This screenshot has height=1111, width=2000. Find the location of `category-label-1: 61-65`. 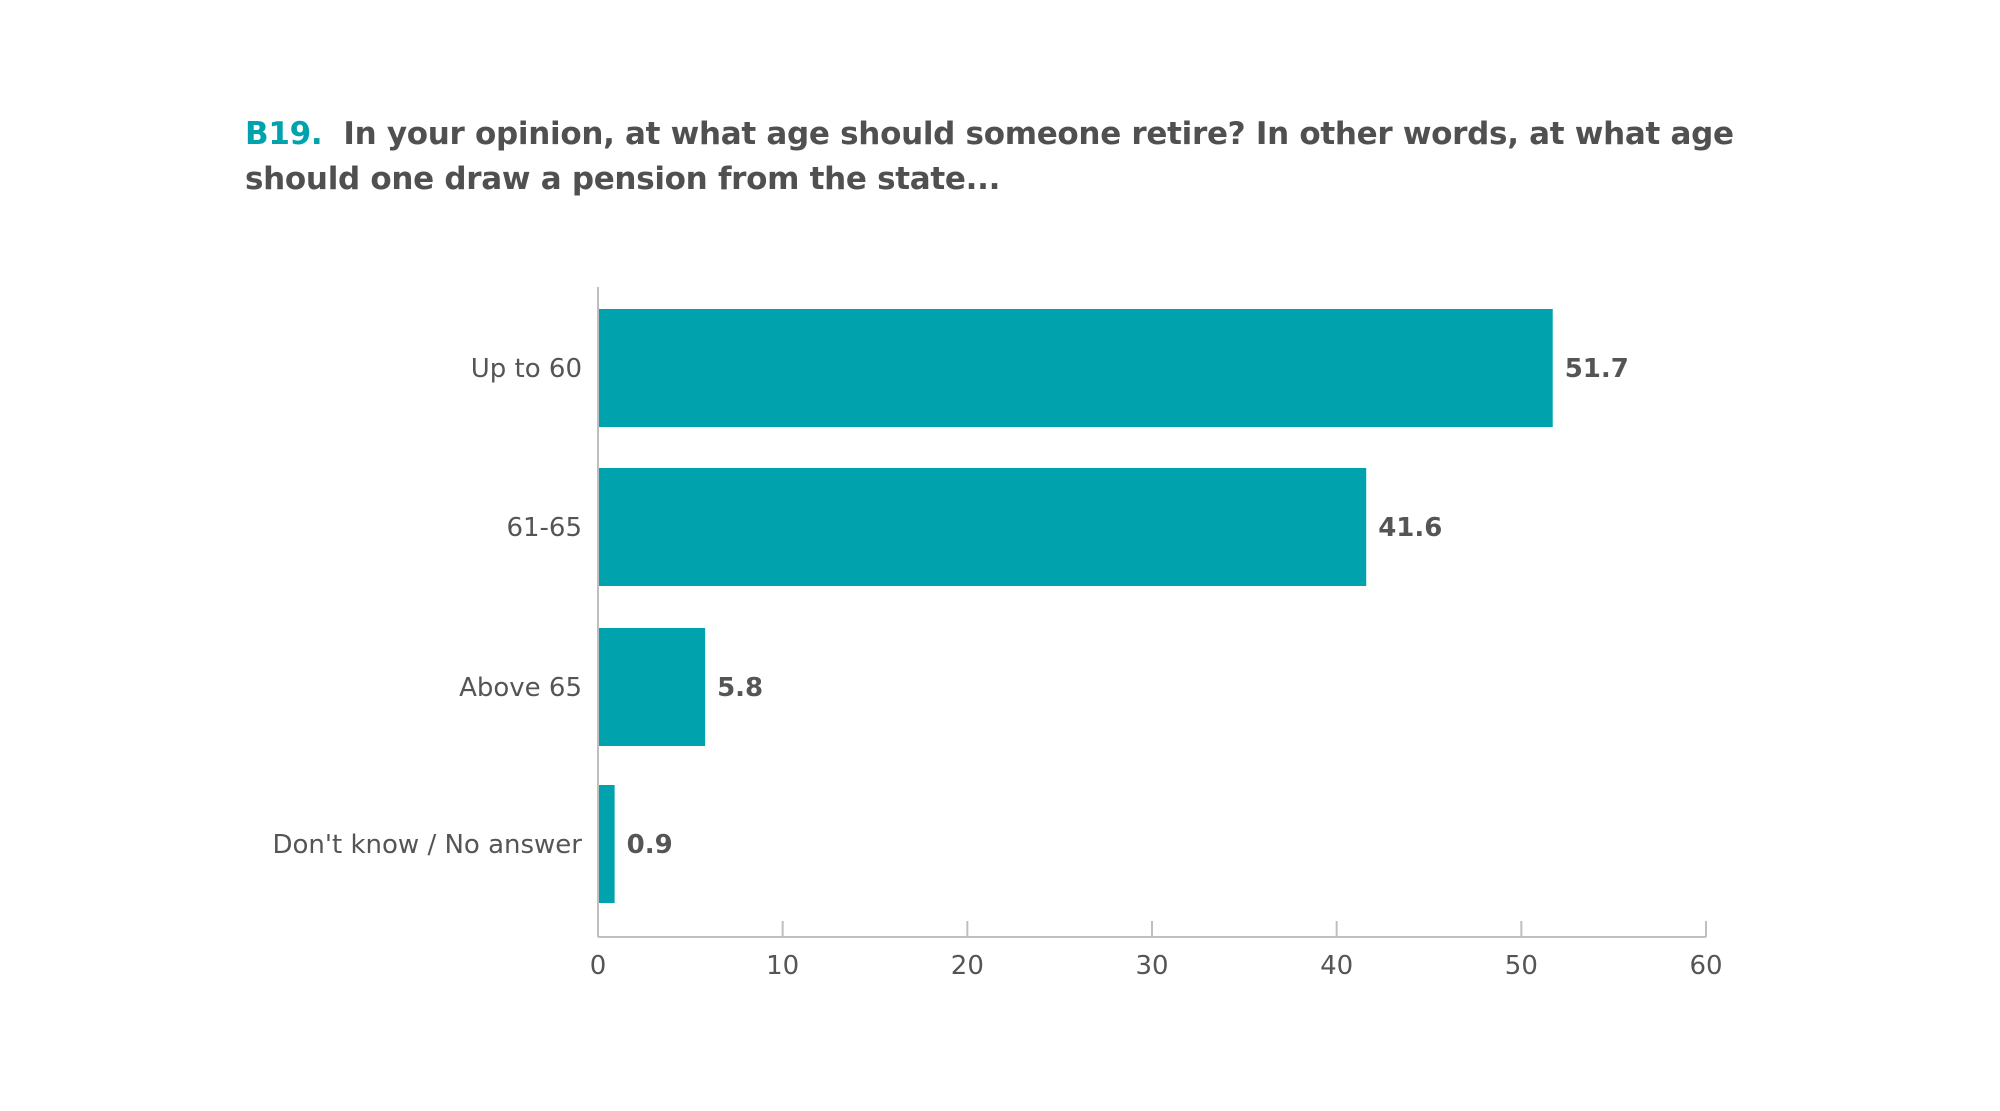

category-label-1: 61-65 is located at coordinates (544, 528).